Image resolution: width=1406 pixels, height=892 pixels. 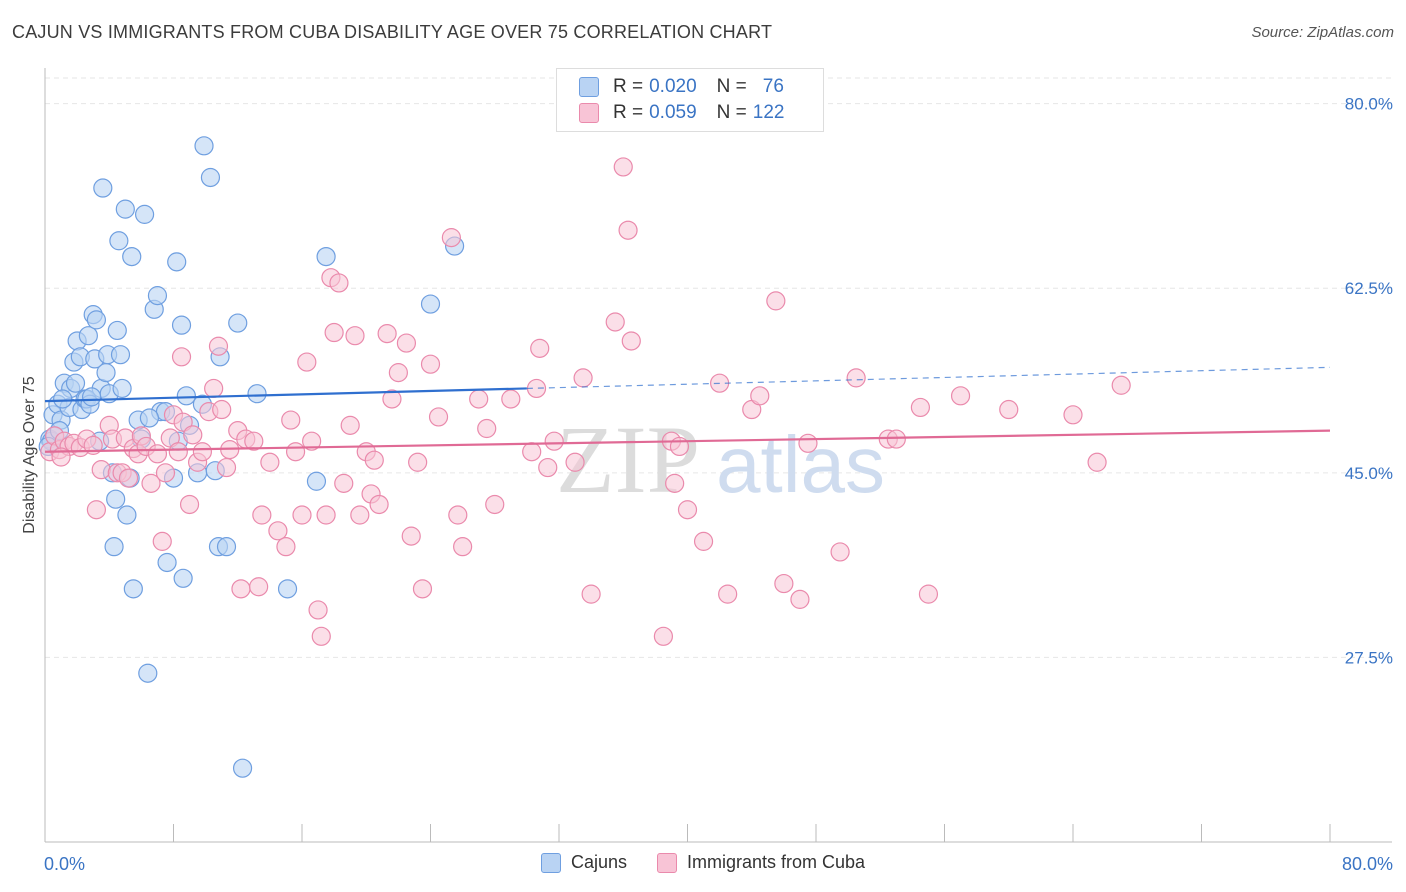 What do you see at coordinates (583, 862) in the screenshot?
I see `bottom-legend-cajuns: Cajuns` at bounding box center [583, 862].